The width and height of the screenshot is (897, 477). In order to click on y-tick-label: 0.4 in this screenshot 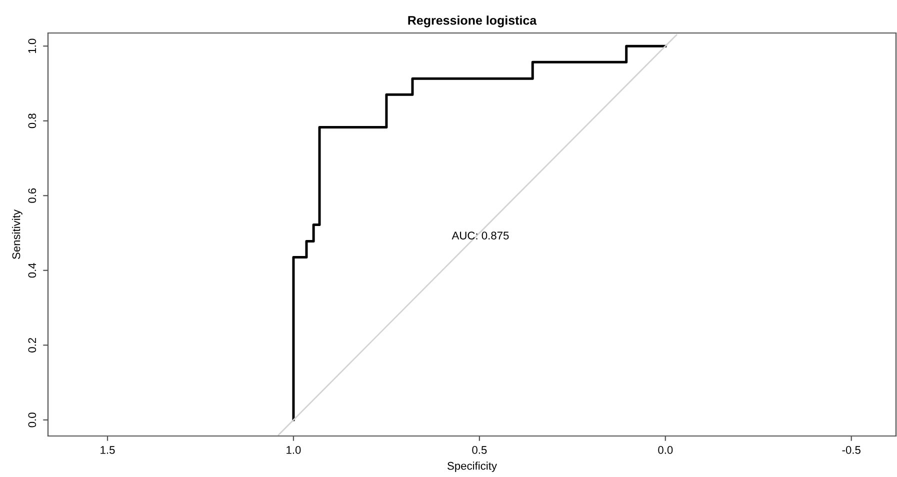, I will do `click(32, 270)`.